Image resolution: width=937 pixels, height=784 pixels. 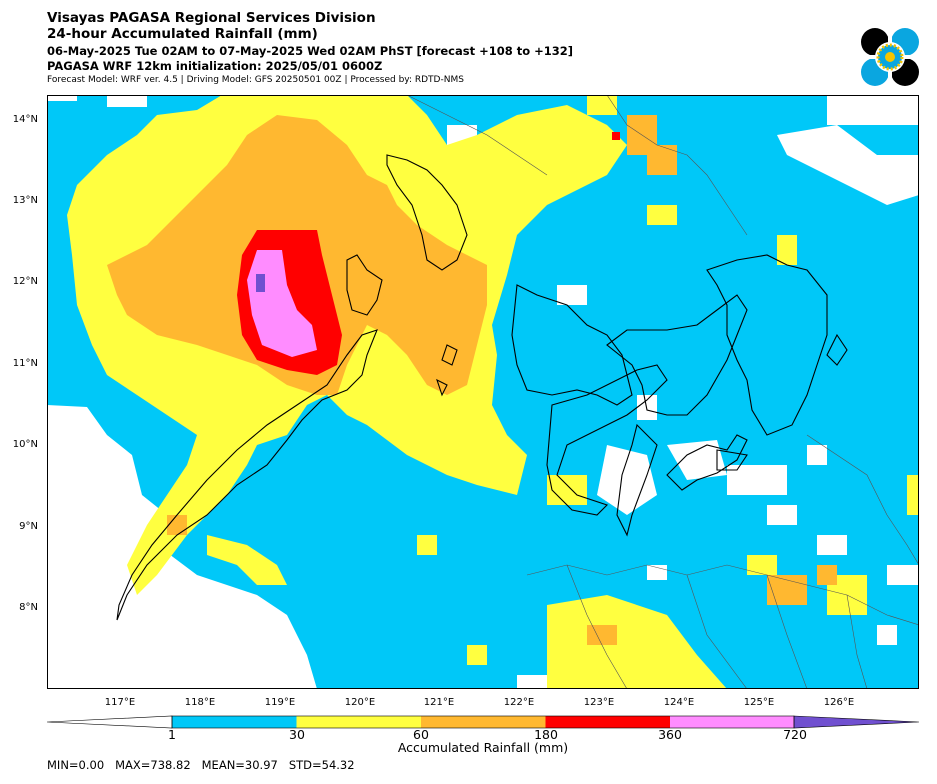 I want to click on colorbar-tick-60: 60, so click(x=421, y=734).